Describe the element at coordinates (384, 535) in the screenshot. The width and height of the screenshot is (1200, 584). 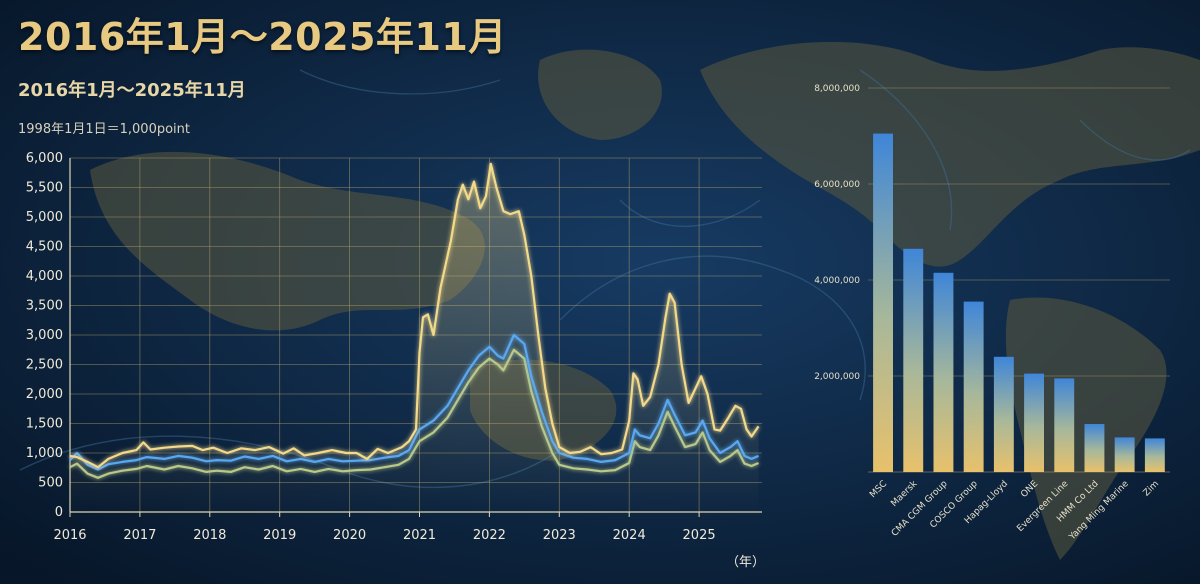
I see `line-chart-x-tick-labels: 2016 2017 2018 2019 2020 2021 2022 2023 2024 2025` at that location.